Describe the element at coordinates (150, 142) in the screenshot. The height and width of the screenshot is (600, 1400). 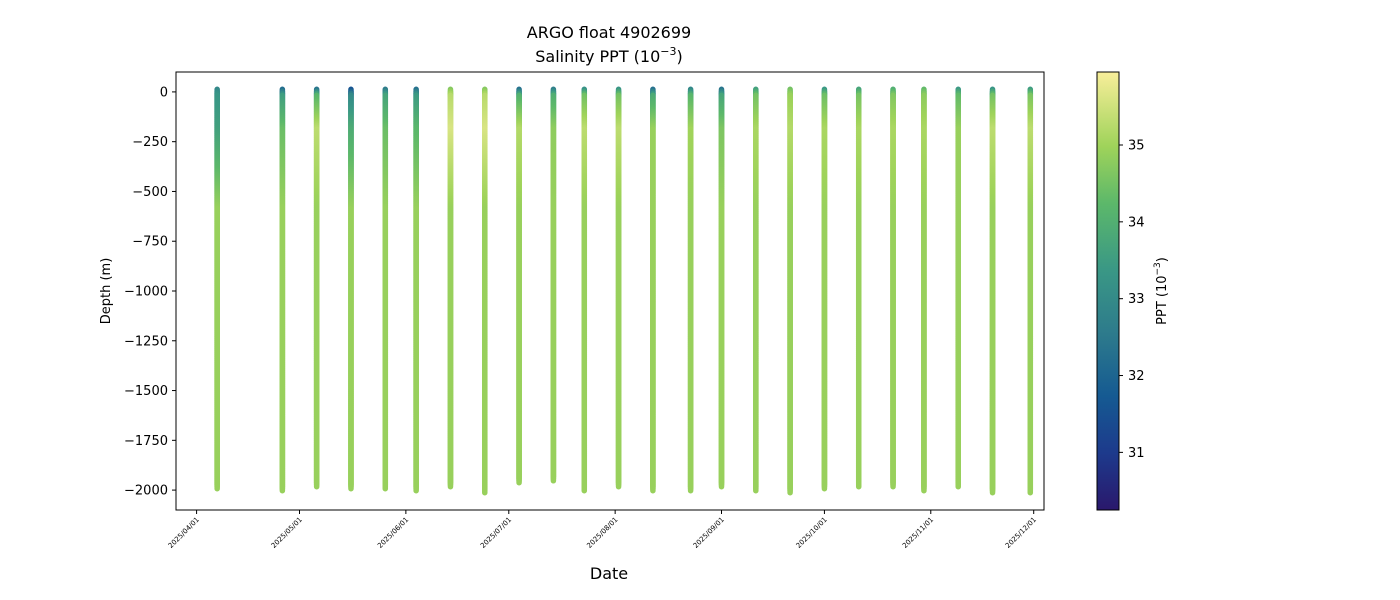
I see `y-tick-label: −250` at that location.